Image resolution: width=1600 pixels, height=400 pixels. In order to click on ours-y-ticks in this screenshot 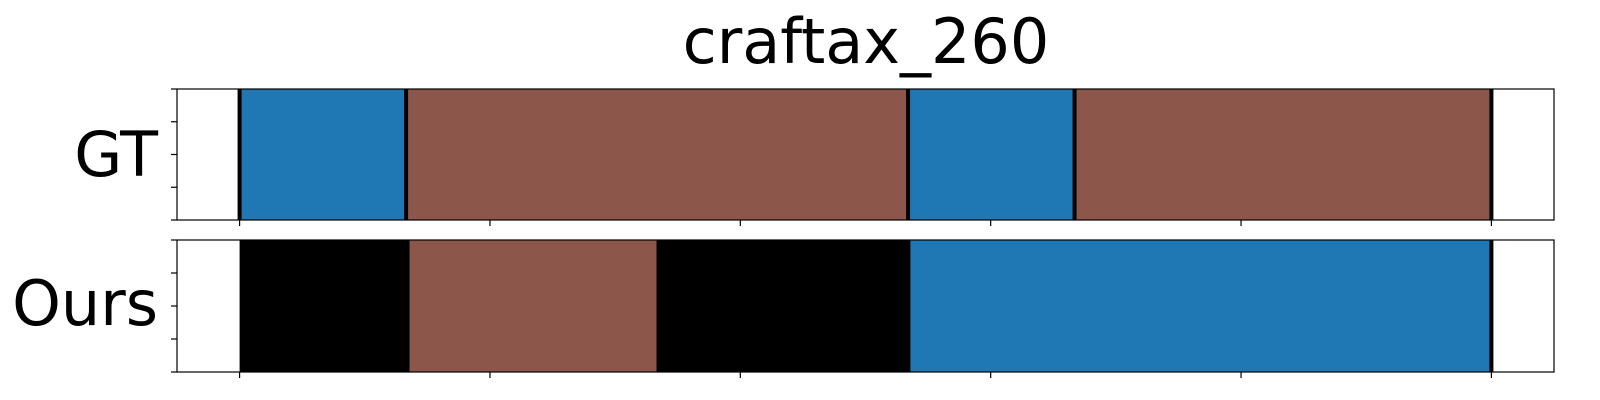, I will do `click(174, 306)`.